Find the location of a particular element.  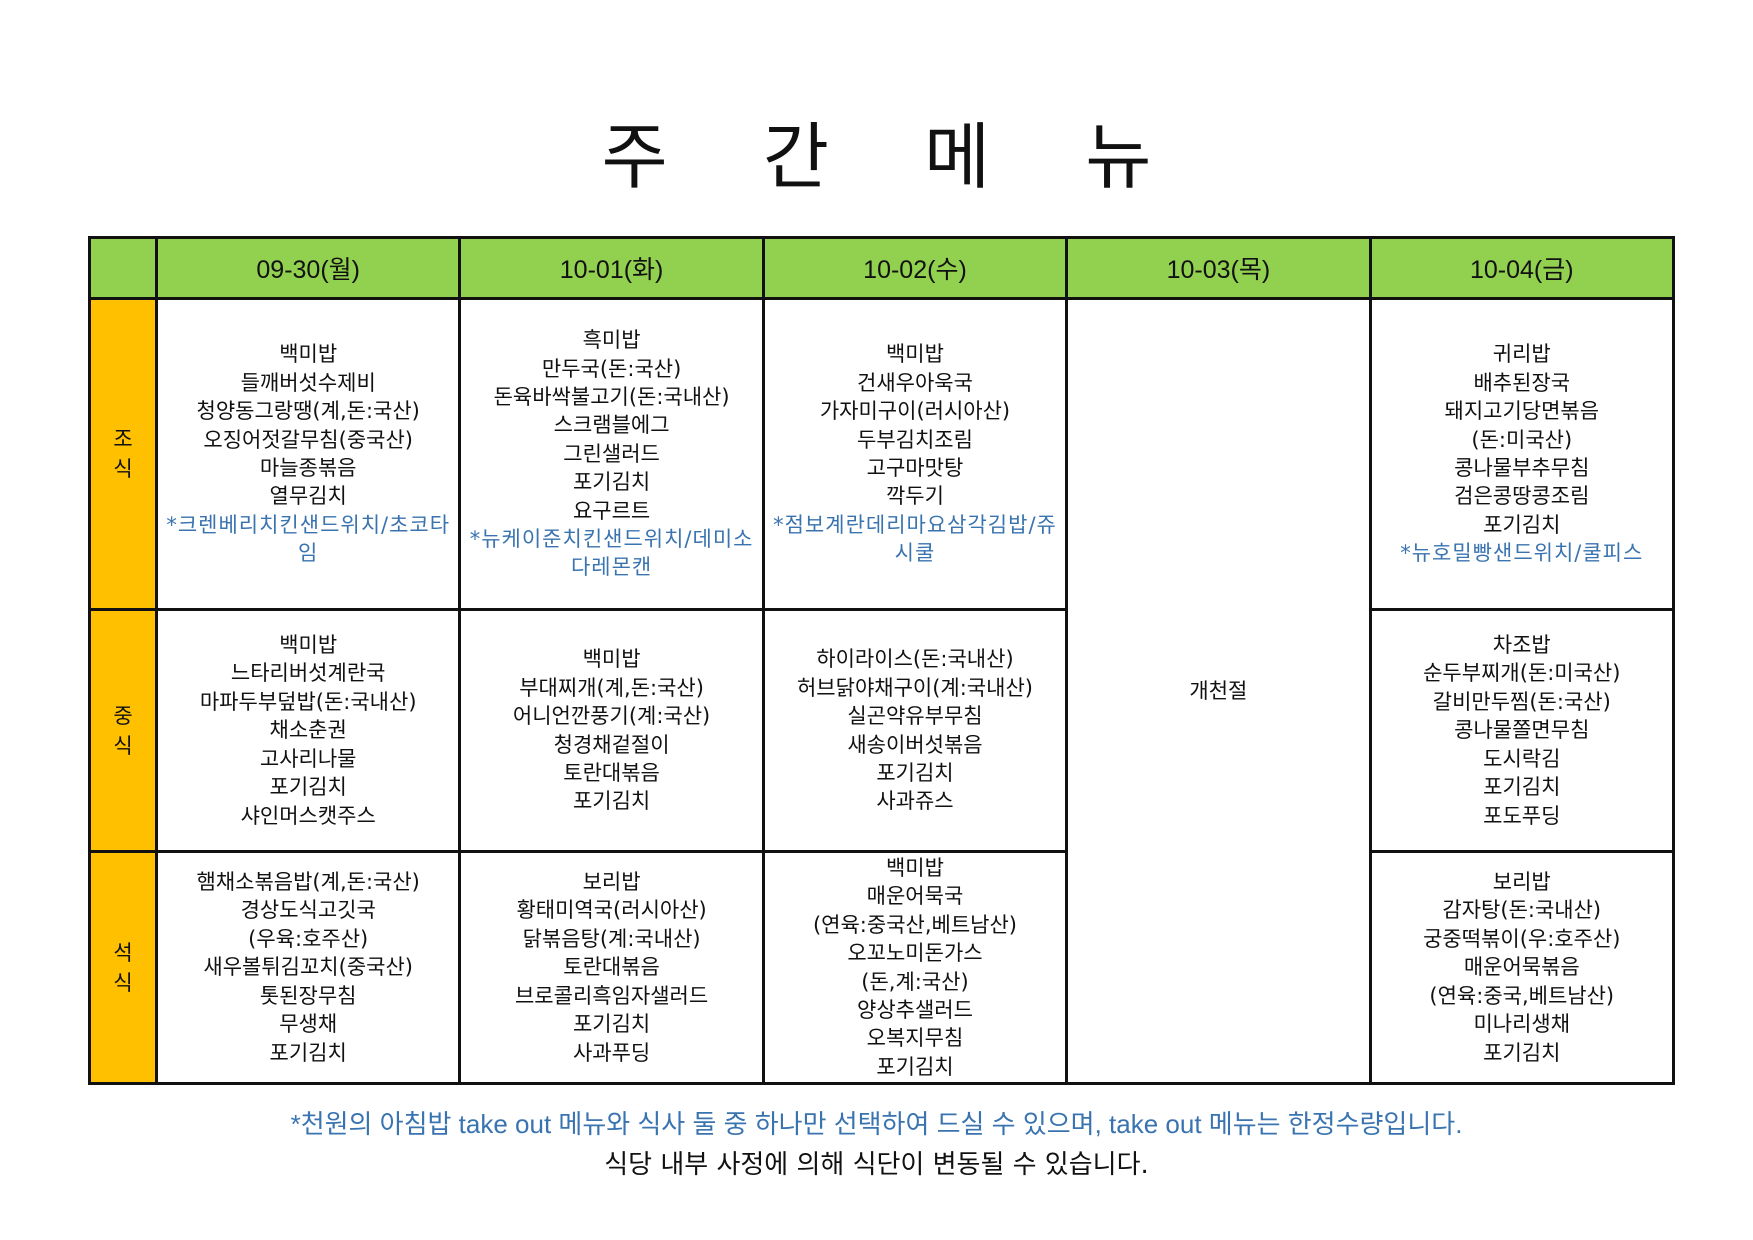

menu-item: 무생채 is located at coordinates (308, 1024).